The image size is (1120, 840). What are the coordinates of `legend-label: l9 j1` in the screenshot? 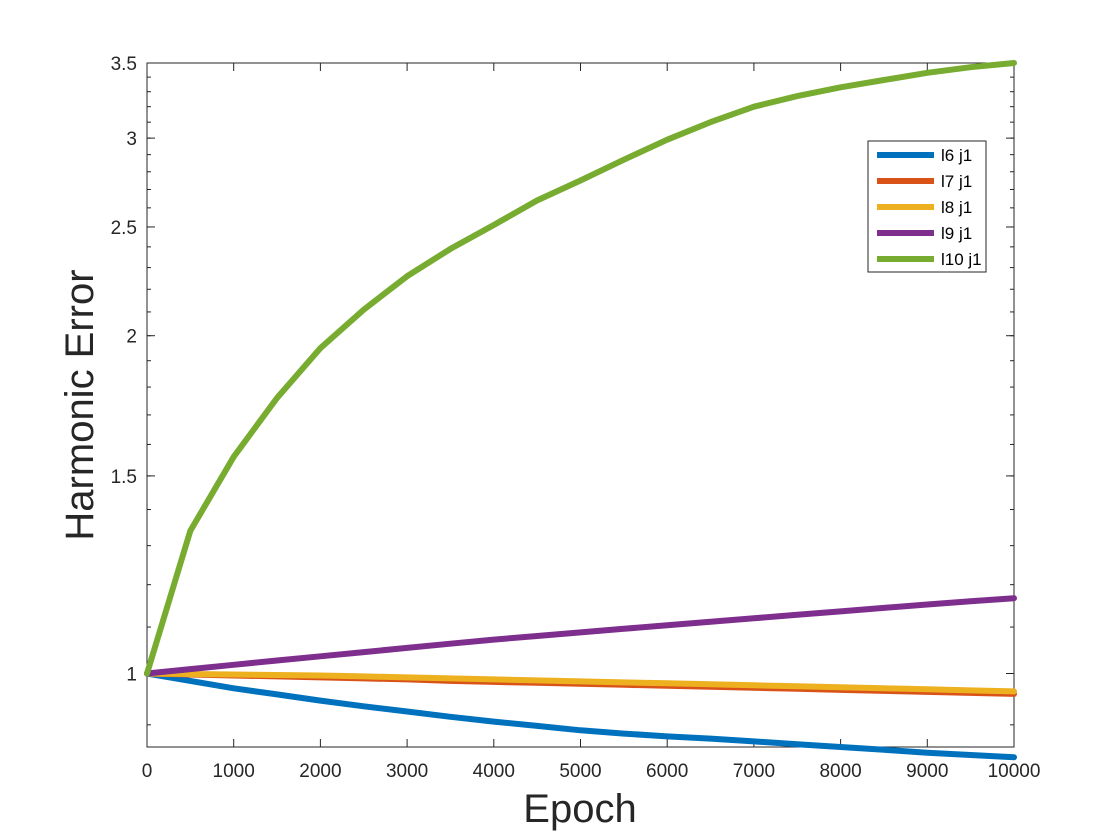 It's located at (956, 233).